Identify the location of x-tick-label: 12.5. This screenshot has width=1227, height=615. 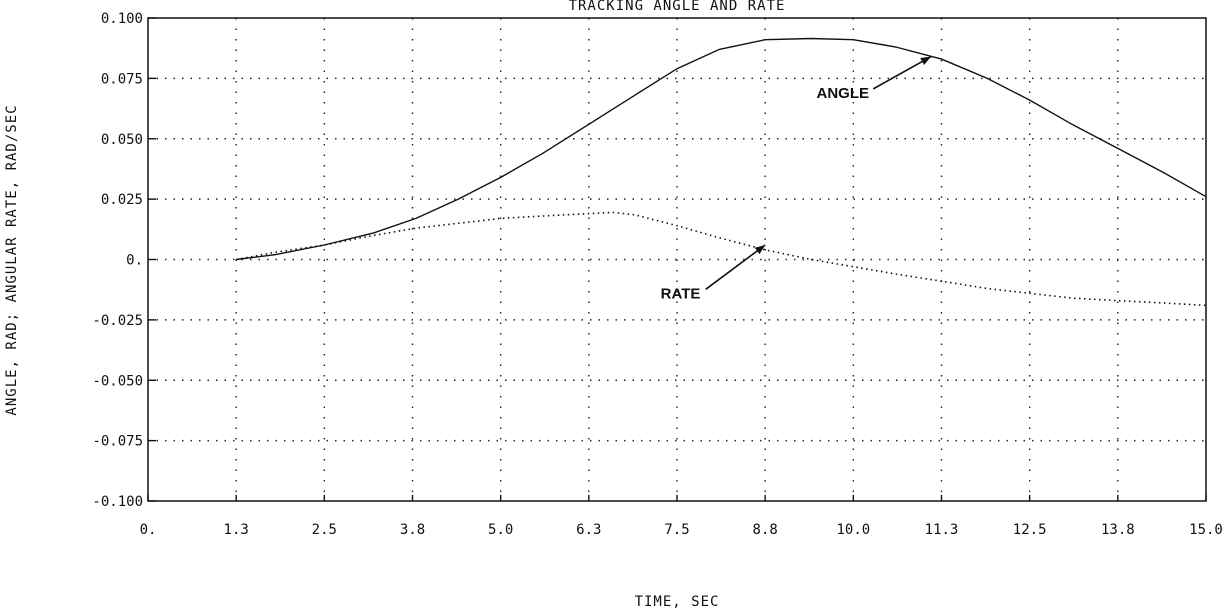
(1030, 530).